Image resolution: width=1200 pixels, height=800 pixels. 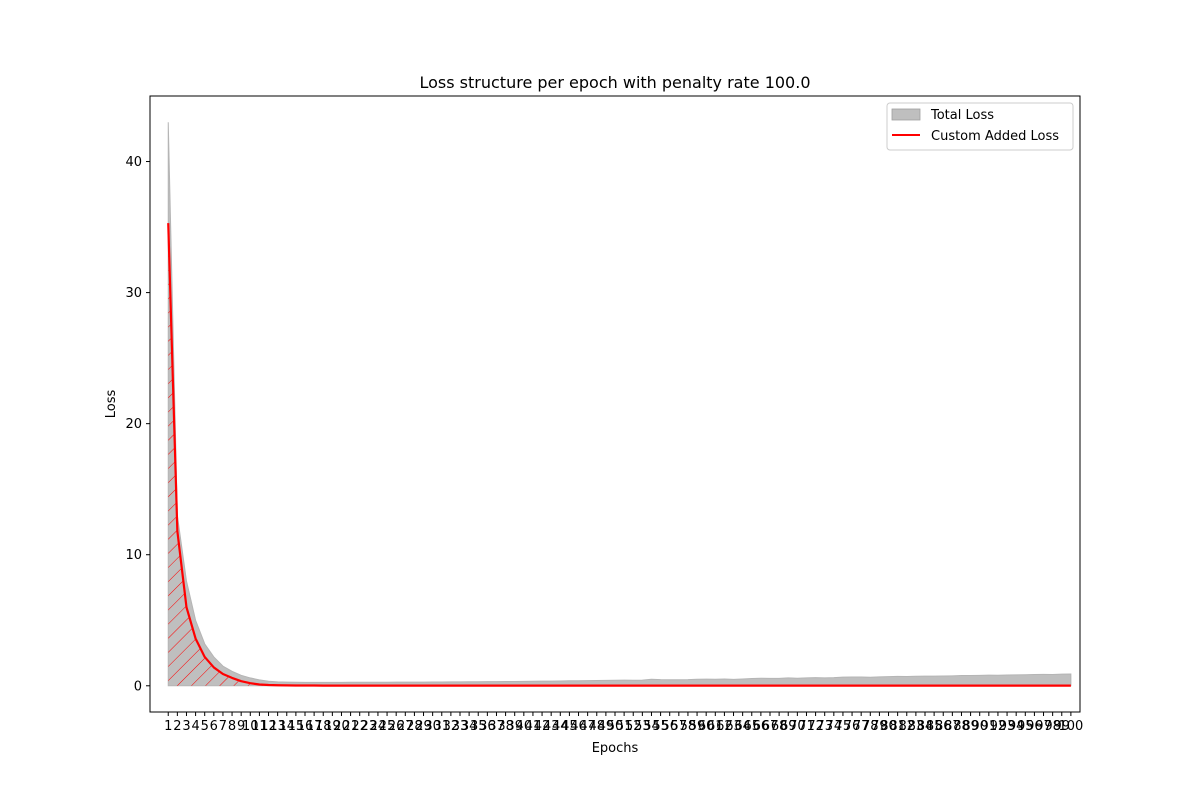 What do you see at coordinates (133, 162) in the screenshot?
I see `y-tick-label: 40` at bounding box center [133, 162].